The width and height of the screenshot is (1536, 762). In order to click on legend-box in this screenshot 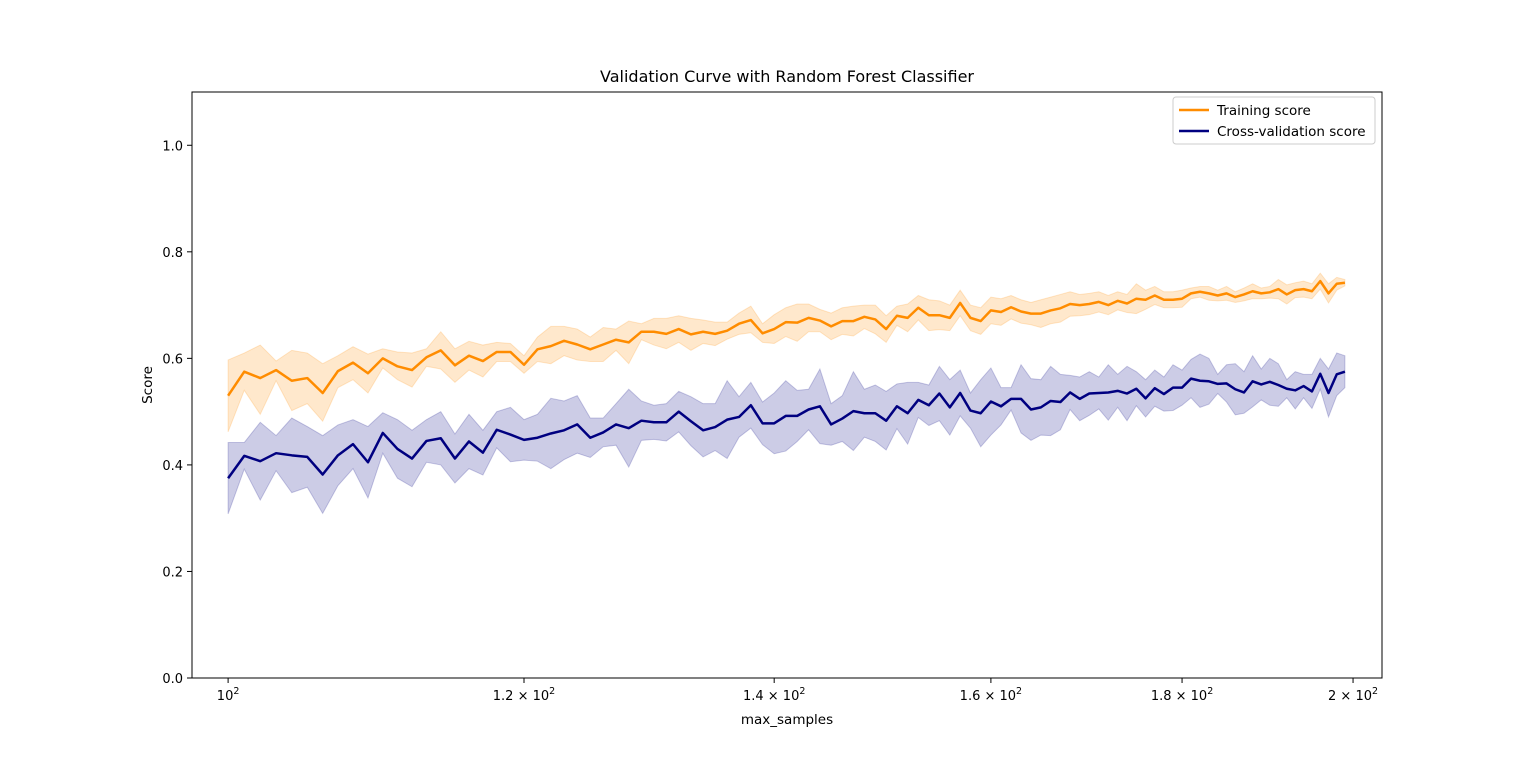, I will do `click(1274, 120)`.